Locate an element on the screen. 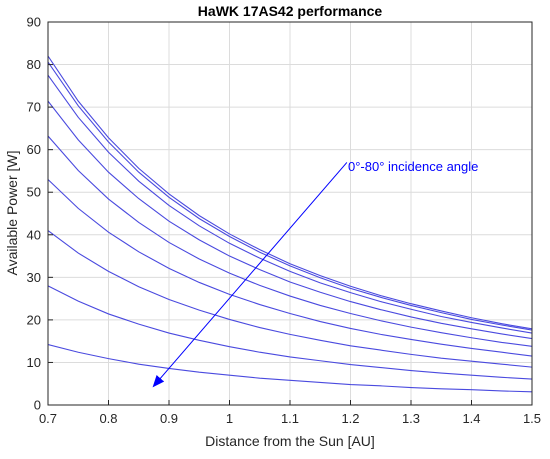 This screenshot has width=550, height=459. y-tick-label: 50 is located at coordinates (34, 192).